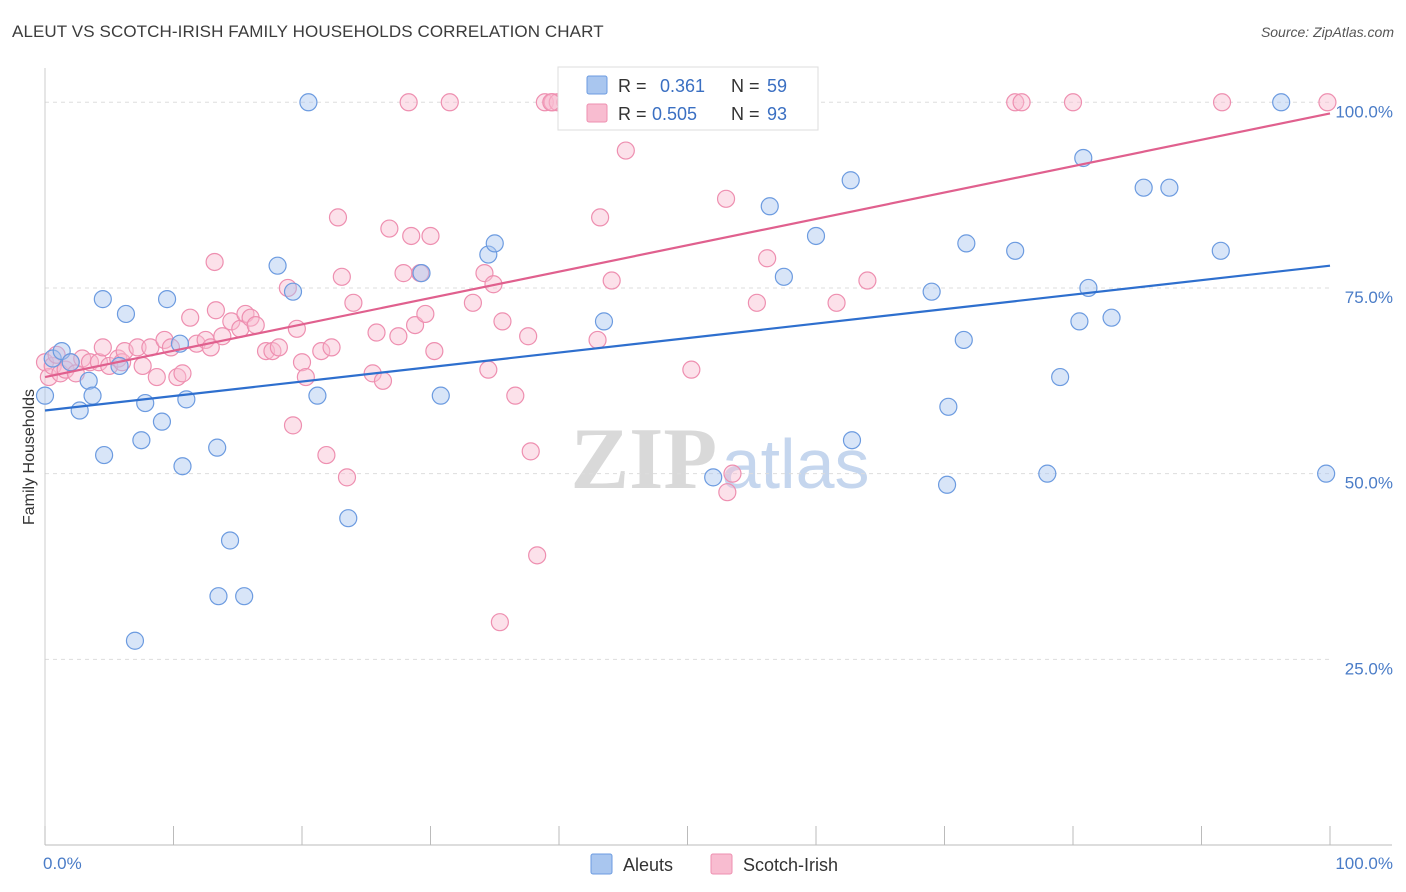 Image resolution: width=1406 pixels, height=892 pixels. Describe the element at coordinates (777, 86) in the screenshot. I see `stats-legend-n-value-aleuts: 59` at that location.